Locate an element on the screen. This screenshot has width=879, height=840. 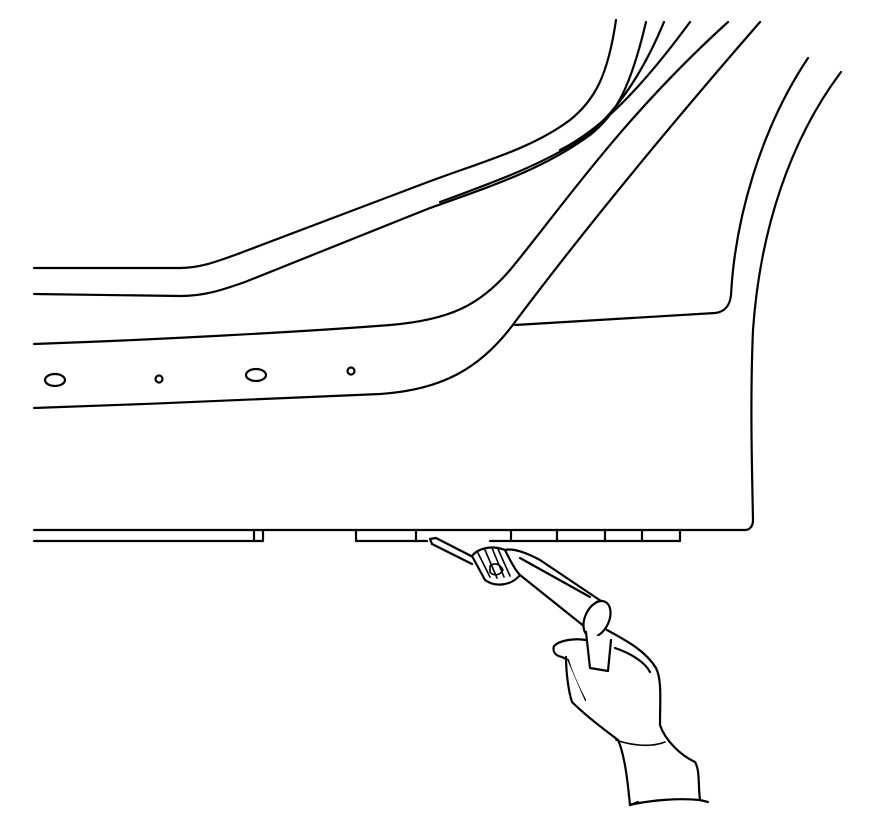
rear-pillar-inner-line is located at coordinates (661, 191).